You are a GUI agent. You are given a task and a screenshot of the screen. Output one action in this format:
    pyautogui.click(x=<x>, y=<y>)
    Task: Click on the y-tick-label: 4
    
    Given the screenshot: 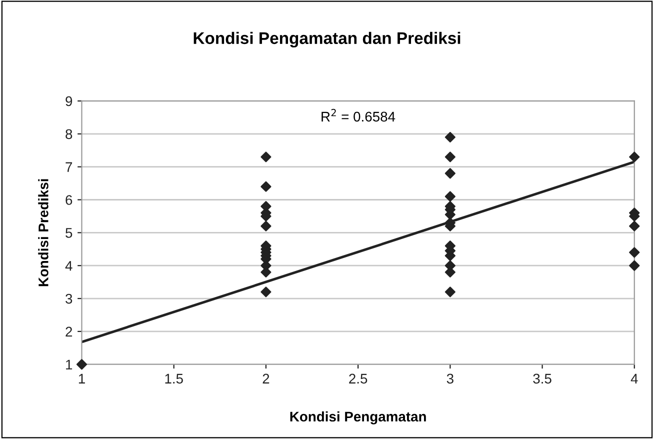 What is the action you would take?
    pyautogui.click(x=68, y=266)
    